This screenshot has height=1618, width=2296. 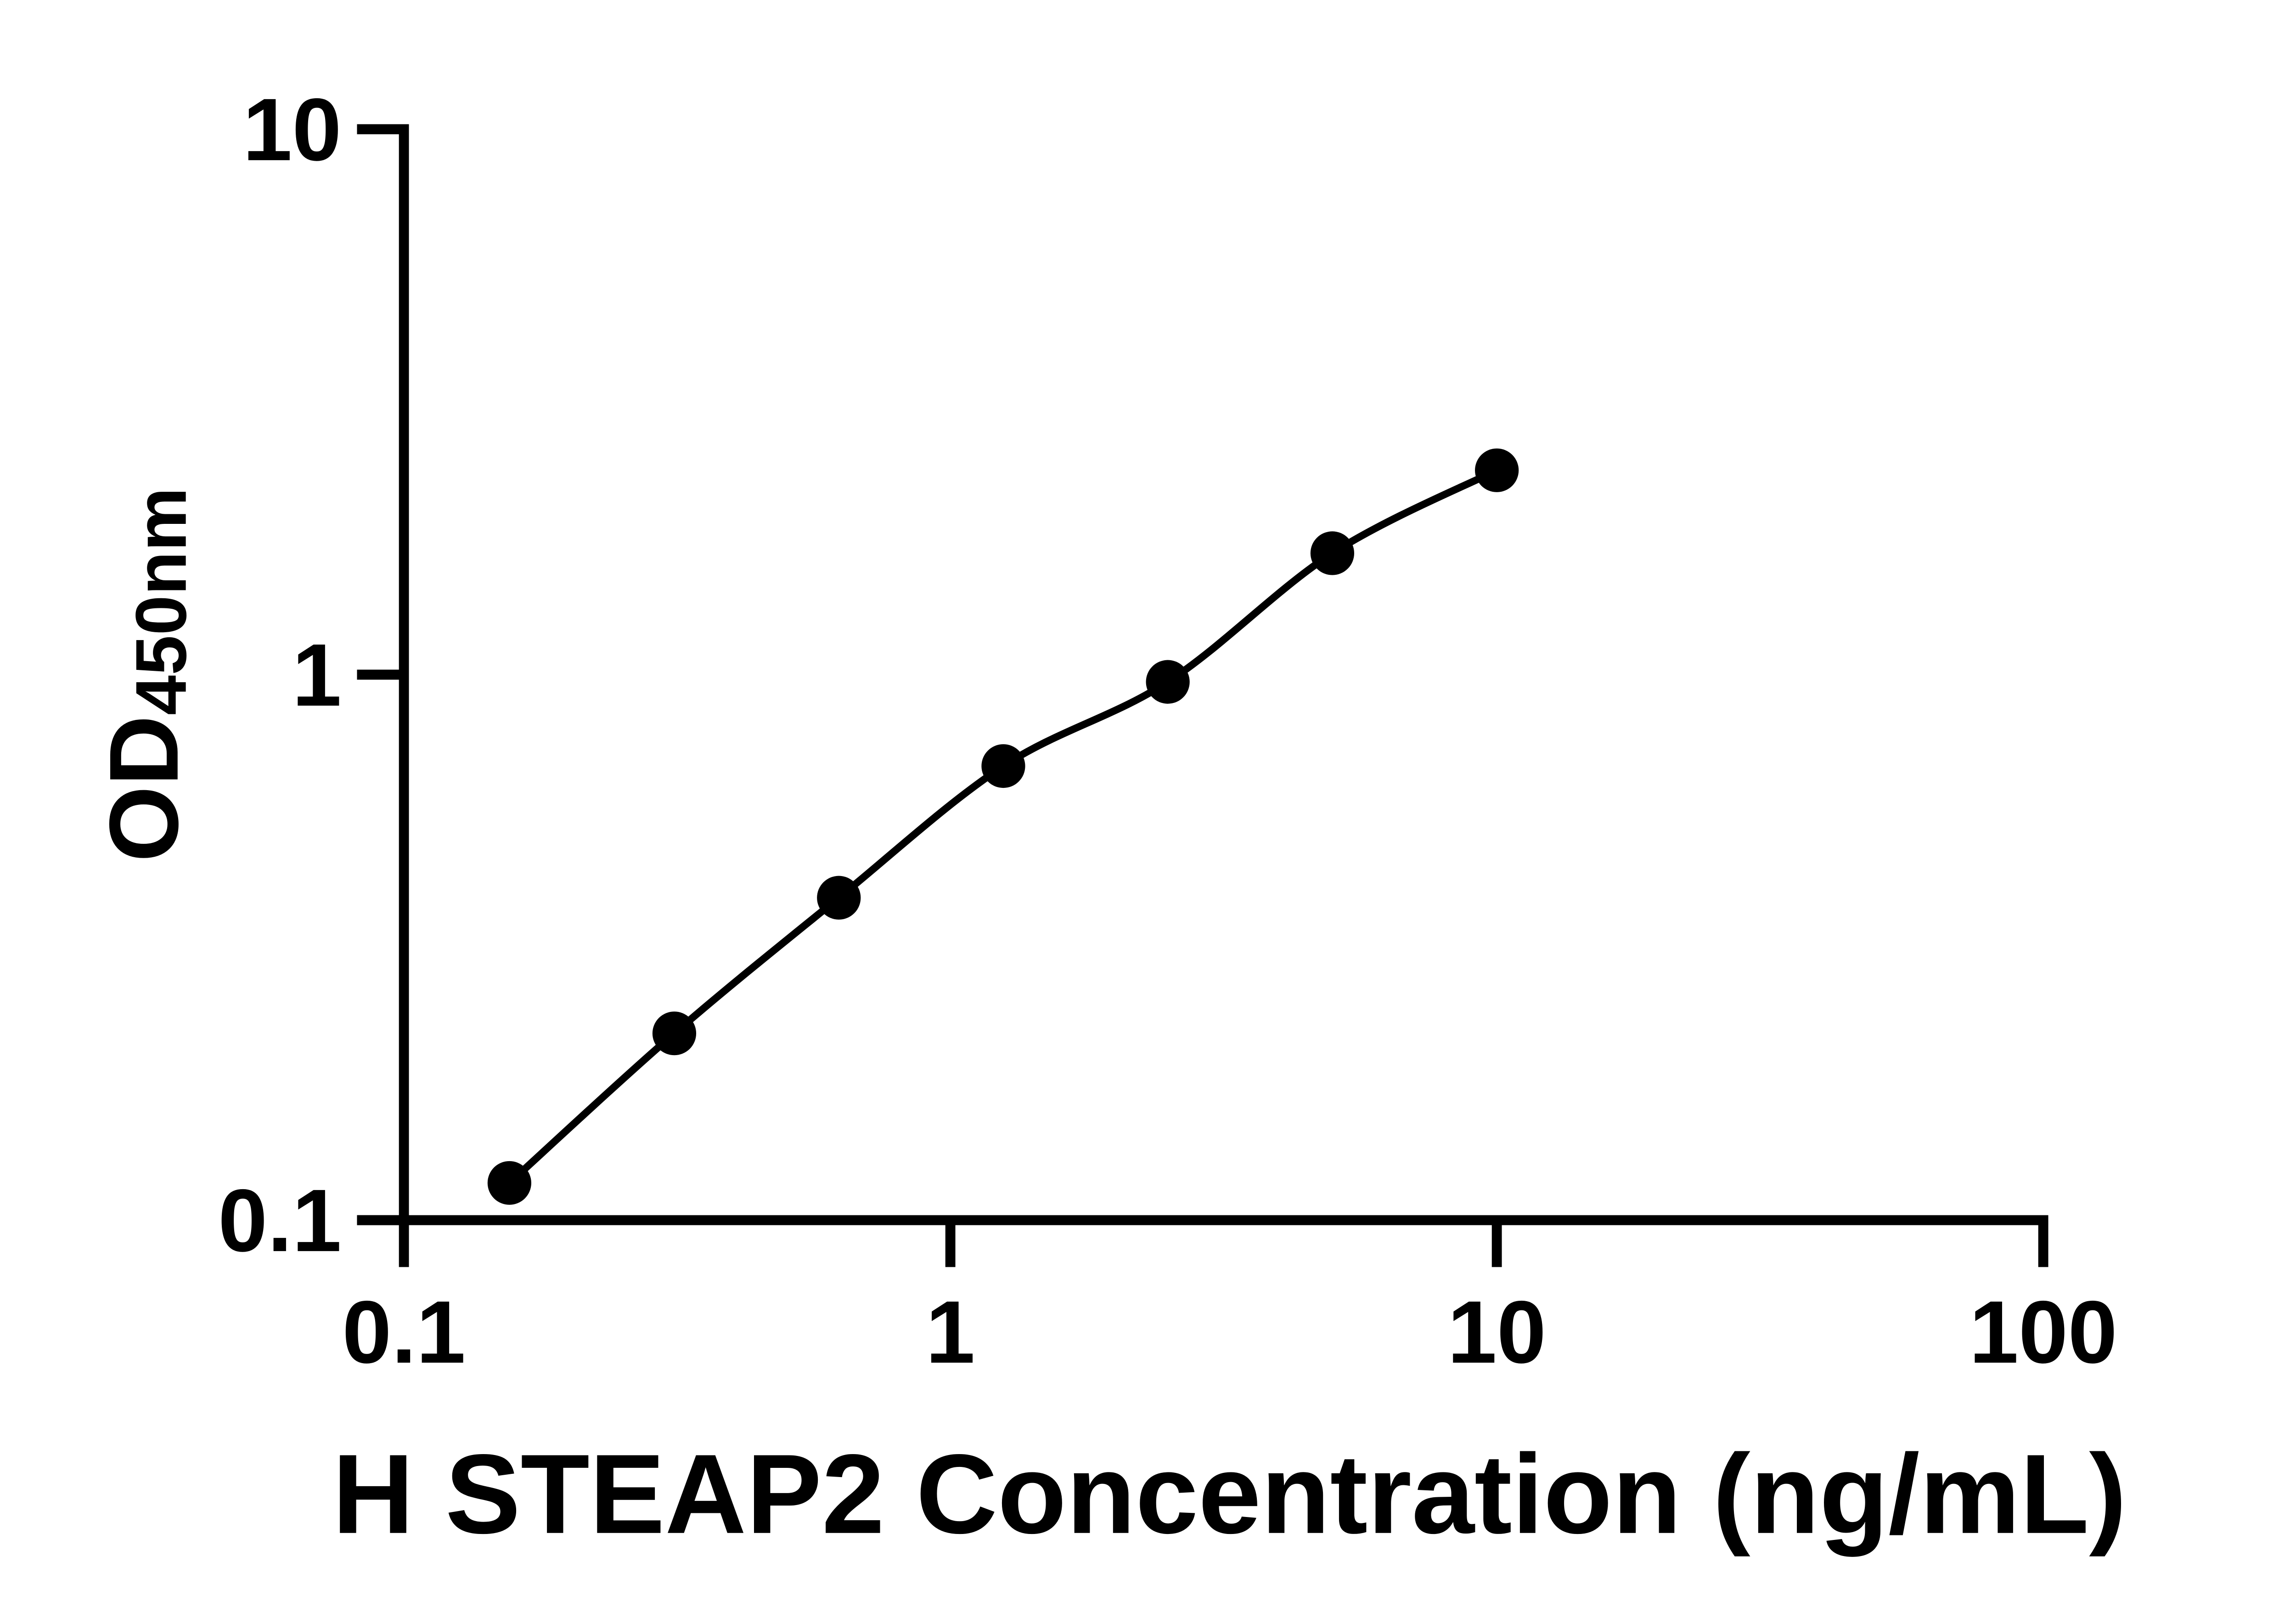 What do you see at coordinates (161, 601) in the screenshot?
I see `y-axis-title-sub: 450nm` at bounding box center [161, 601].